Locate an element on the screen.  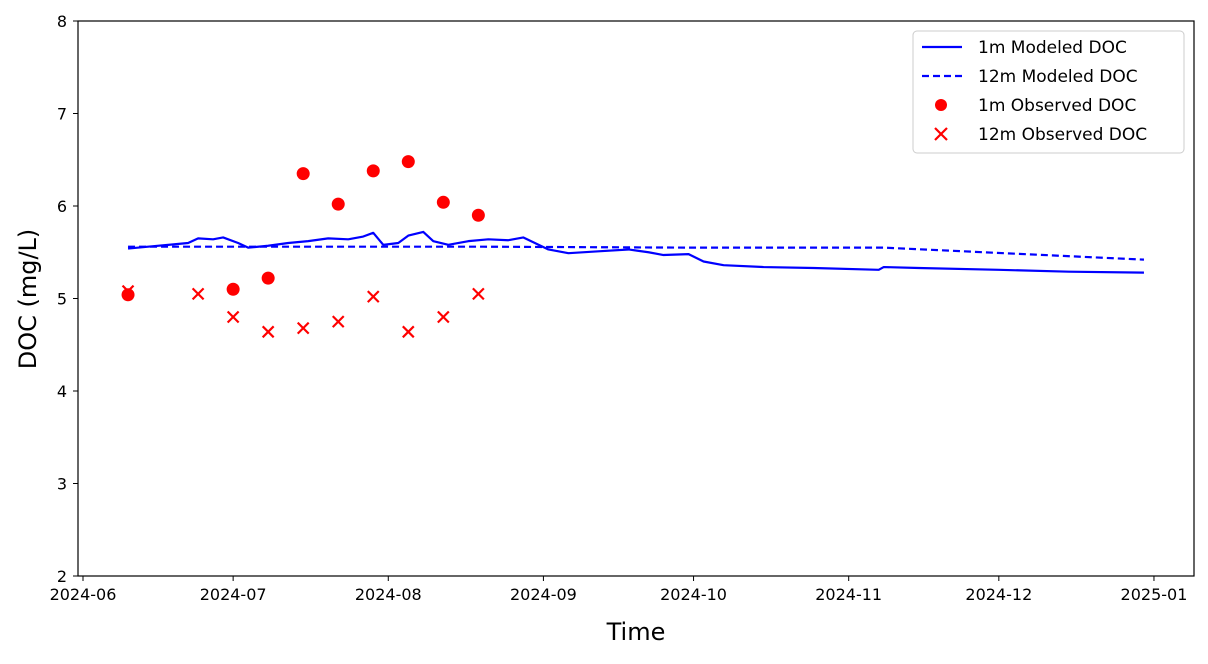
legend-label-12m-modeled: 12m Modeled DOC is located at coordinates (1058, 77).